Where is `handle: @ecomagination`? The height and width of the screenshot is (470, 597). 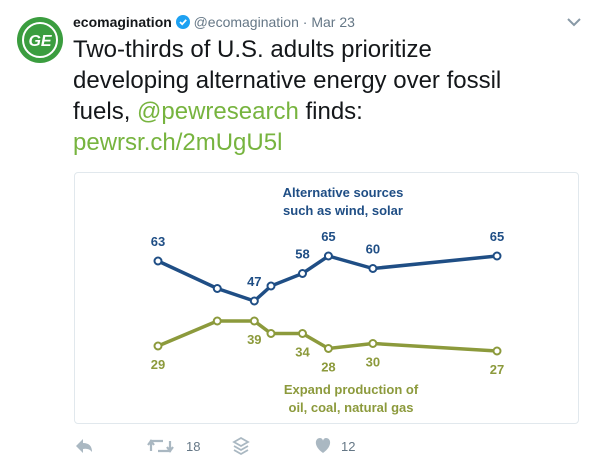 handle: @ecomagination is located at coordinates (246, 22).